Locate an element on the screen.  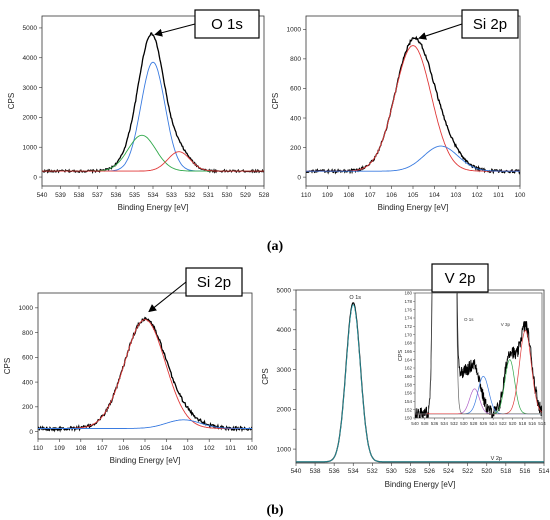
p4-series-1-line is located at coordinates (420, 383).